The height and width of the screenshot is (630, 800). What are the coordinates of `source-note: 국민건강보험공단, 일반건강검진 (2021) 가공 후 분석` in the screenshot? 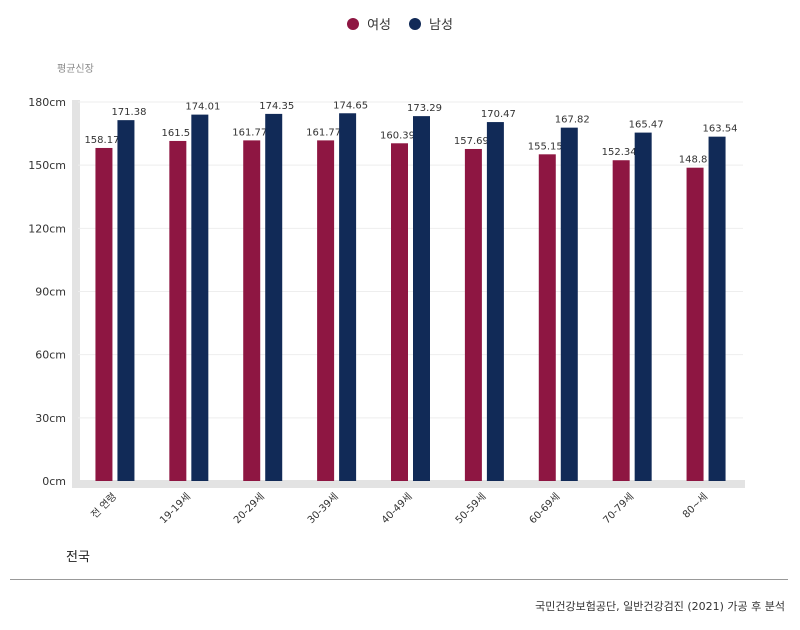 It's located at (660, 606).